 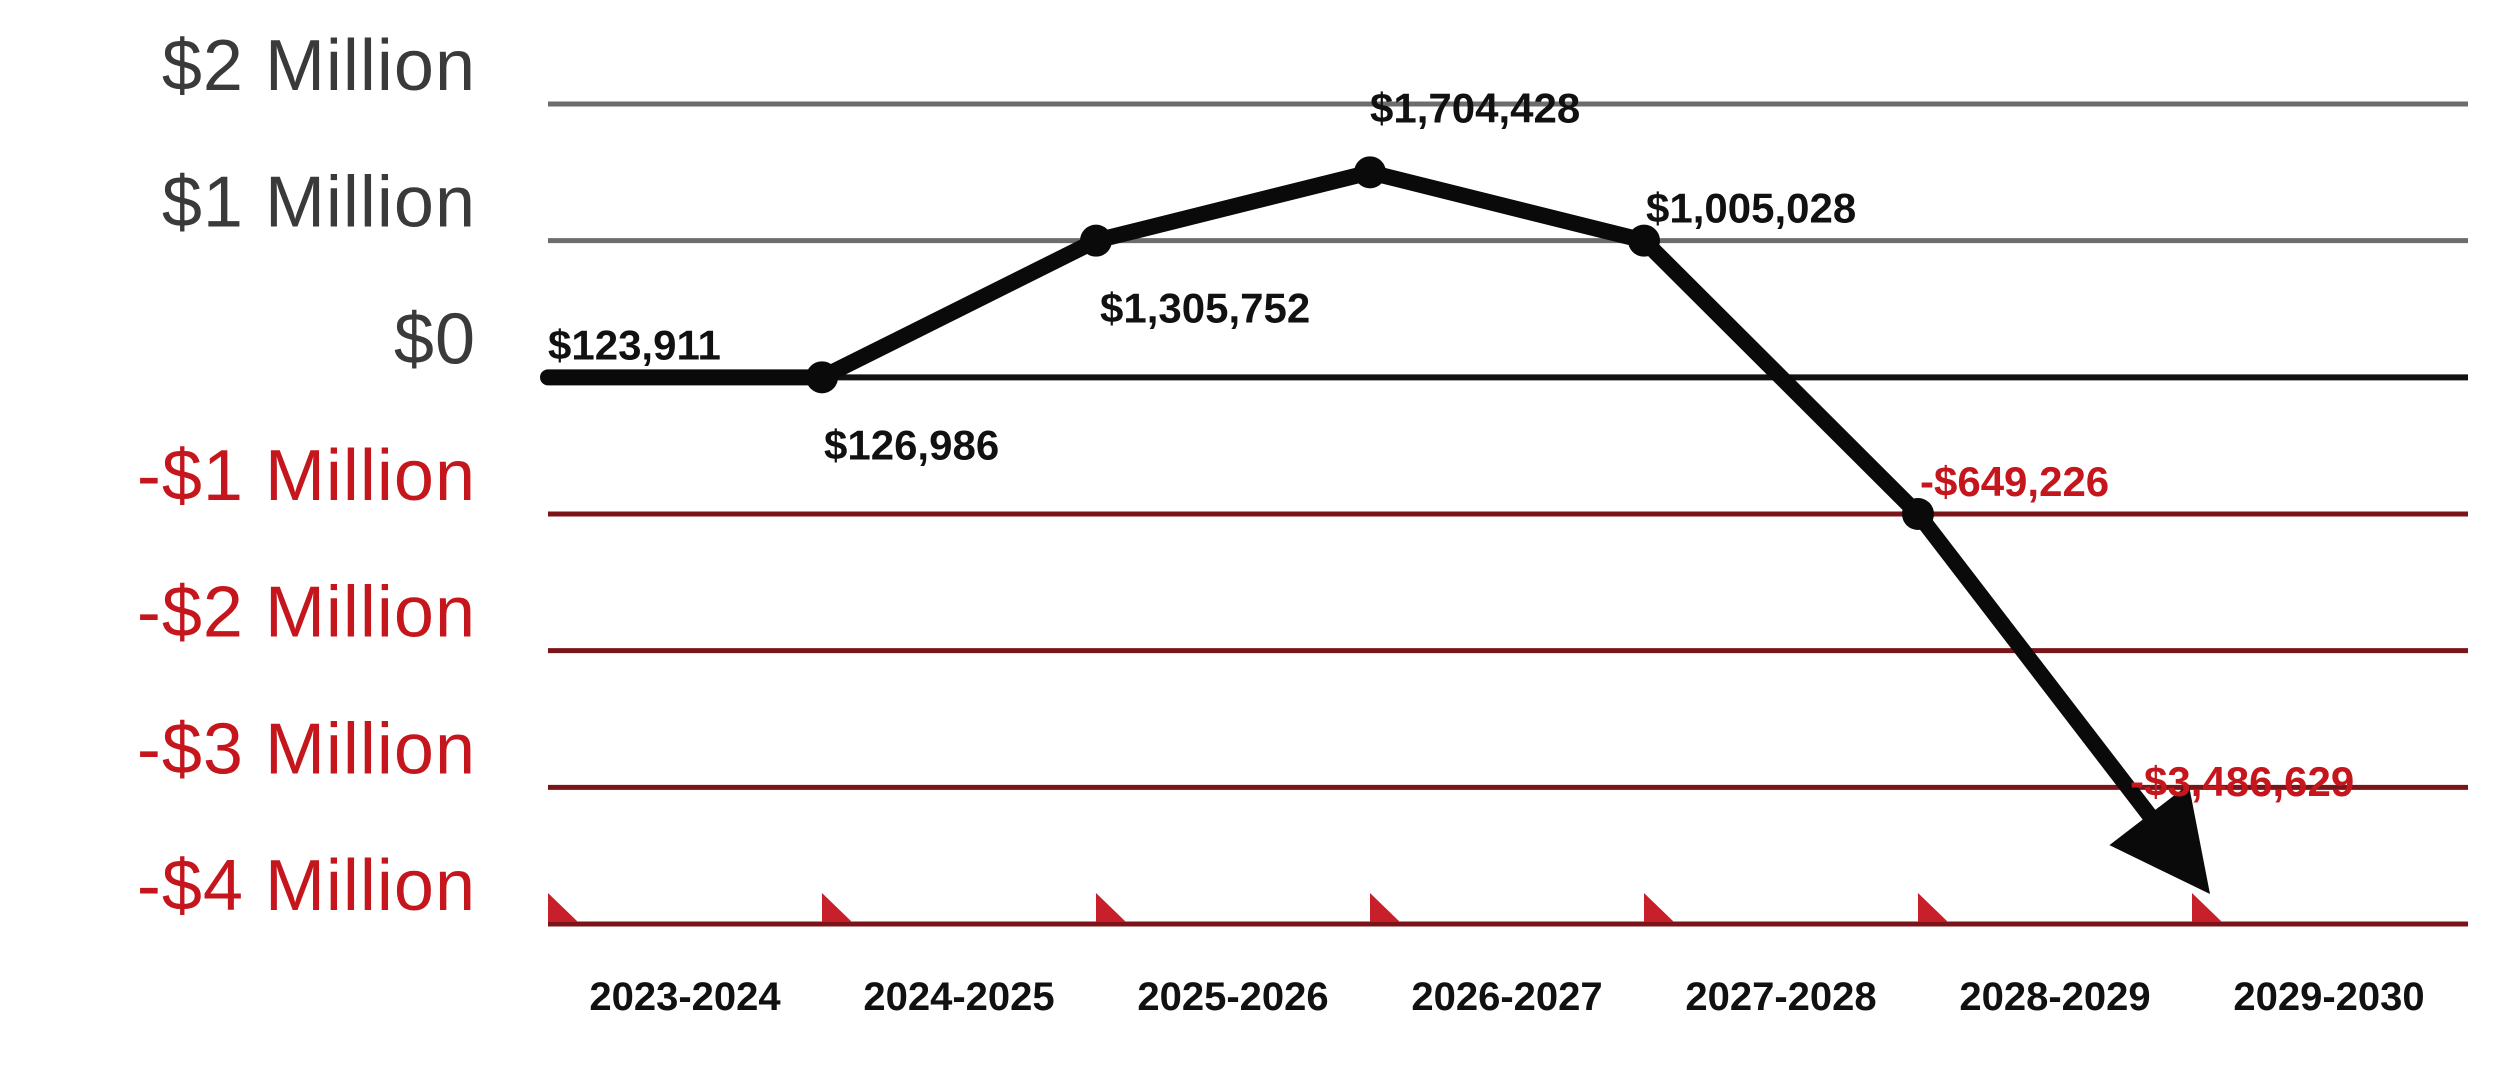 I want to click on y-tick-label: -$3 Million, so click(x=306, y=749).